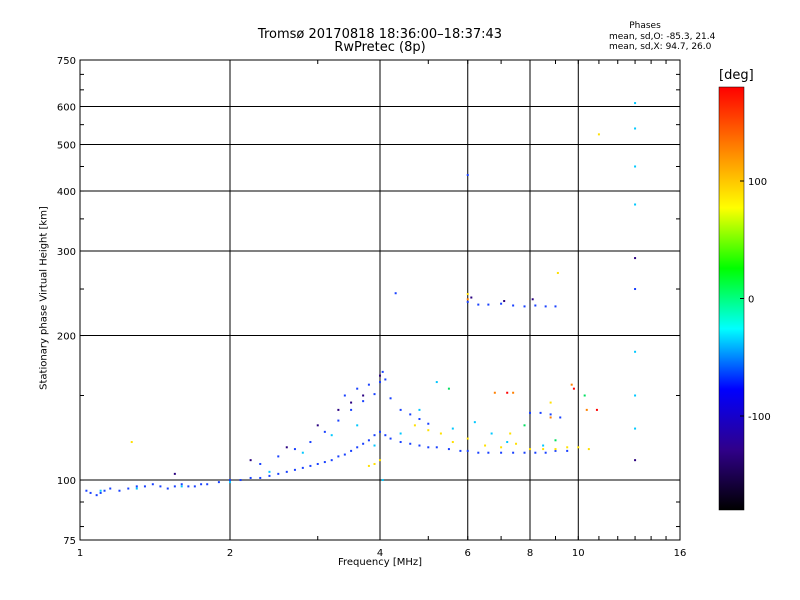 The width and height of the screenshot is (800, 600). Describe the element at coordinates (66, 108) in the screenshot. I see `y-tick-label: 600` at that location.